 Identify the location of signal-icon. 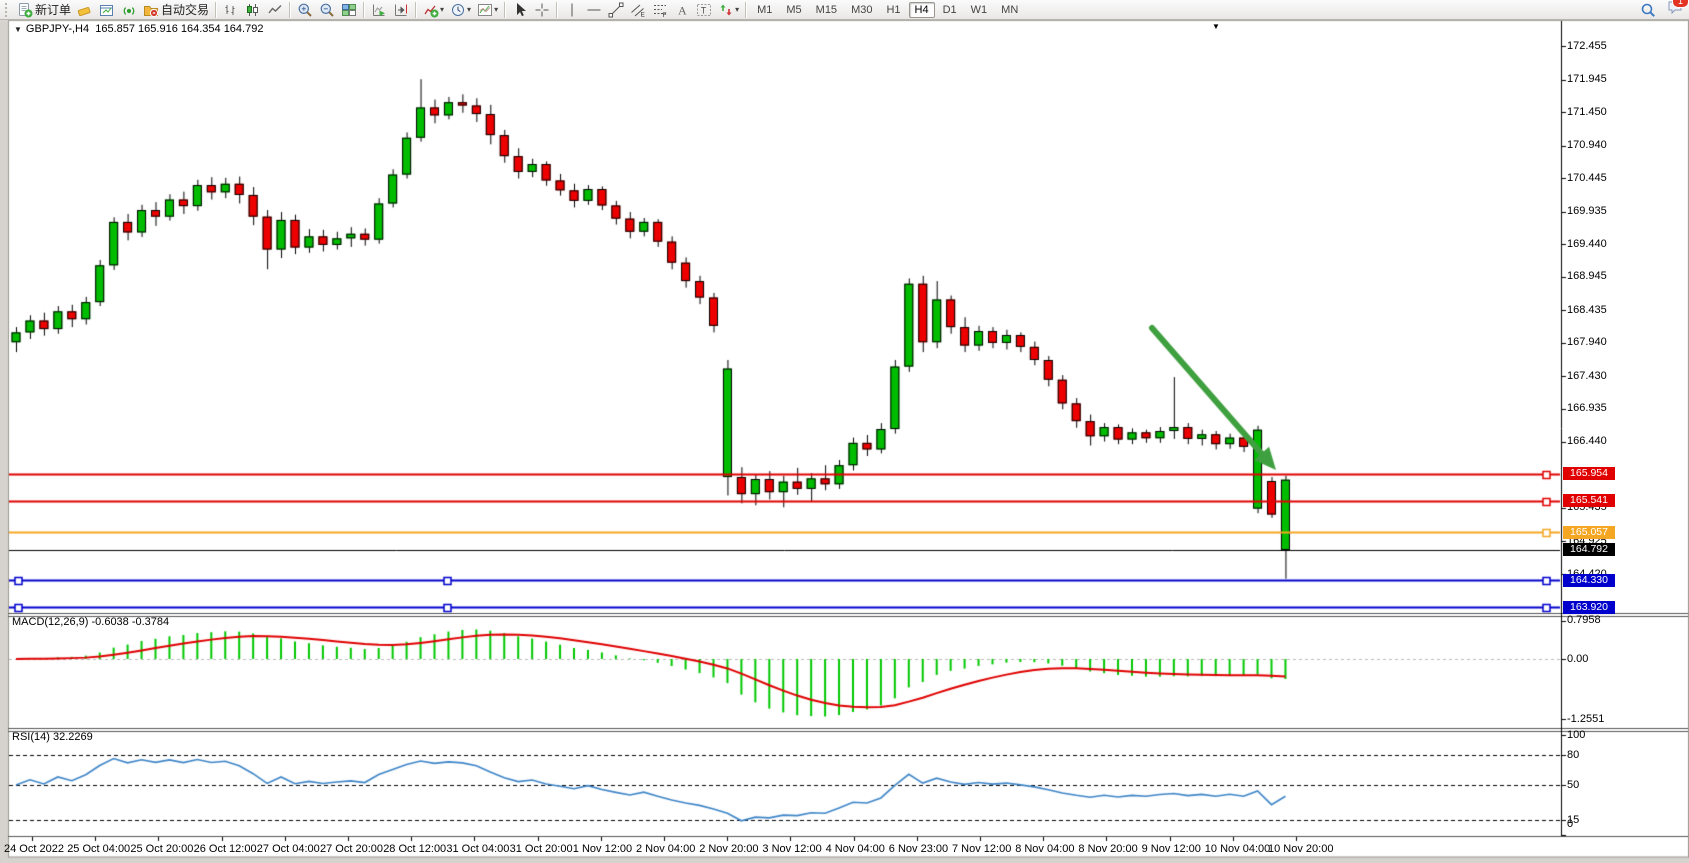
(129, 10).